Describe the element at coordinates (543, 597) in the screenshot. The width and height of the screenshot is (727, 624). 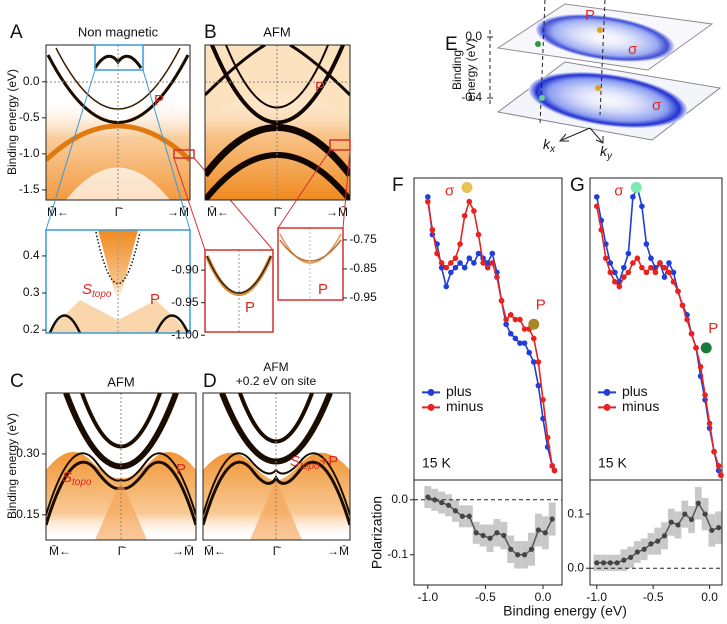
I see `x-tick-label: 0.0` at that location.